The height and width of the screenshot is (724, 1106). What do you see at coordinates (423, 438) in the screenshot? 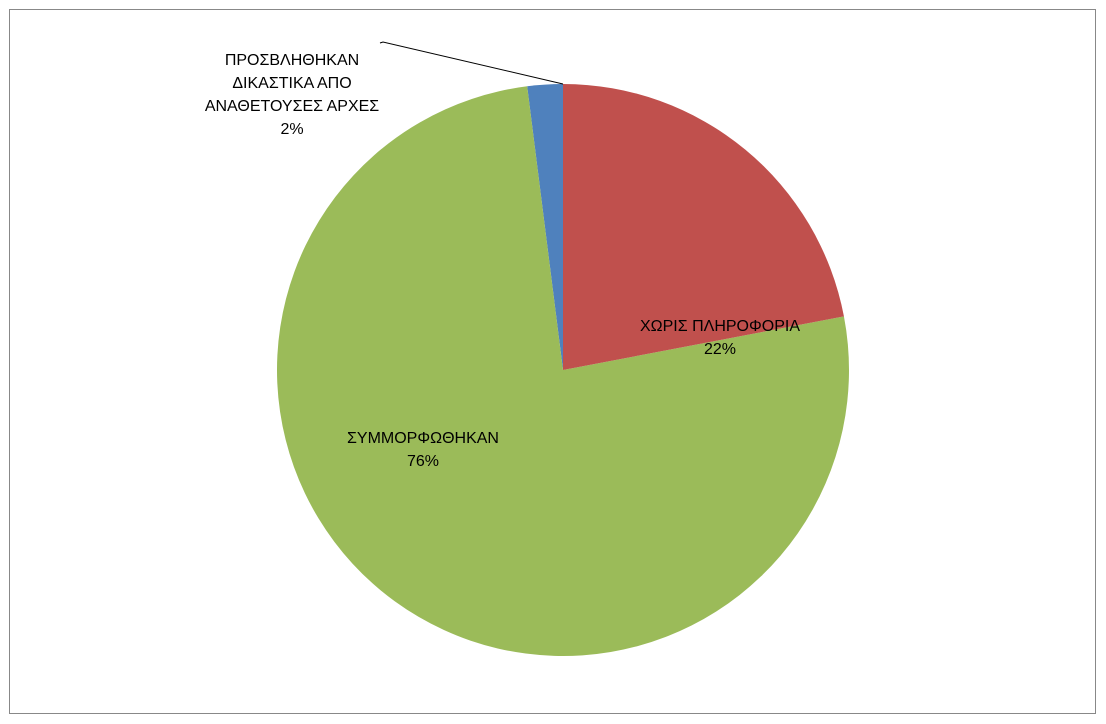
I see `category-label: ΣΥΜΜΟΡΦΩΘΗΚΑΝ` at bounding box center [423, 438].